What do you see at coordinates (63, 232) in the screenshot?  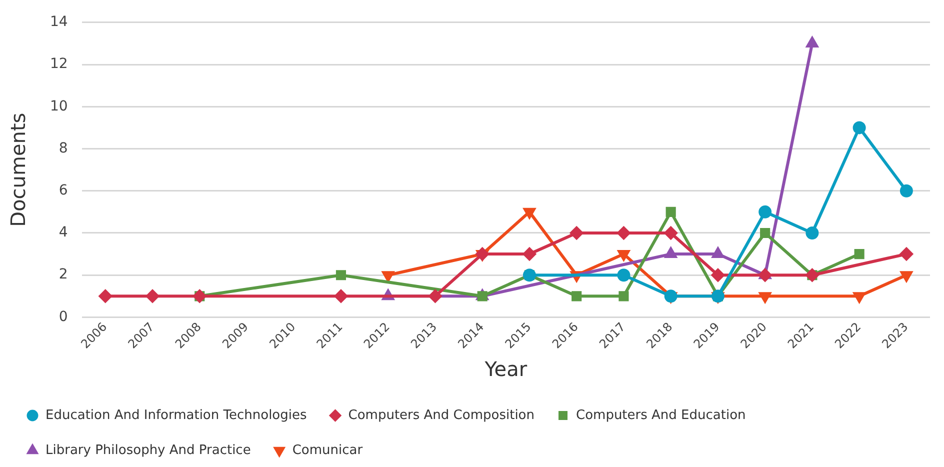 I see `y-tick-label: 4` at bounding box center [63, 232].